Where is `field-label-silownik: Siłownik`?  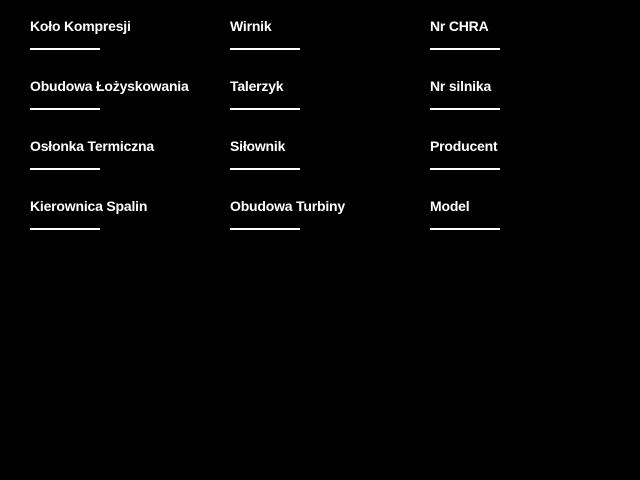 field-label-silownik: Siłownik is located at coordinates (258, 146).